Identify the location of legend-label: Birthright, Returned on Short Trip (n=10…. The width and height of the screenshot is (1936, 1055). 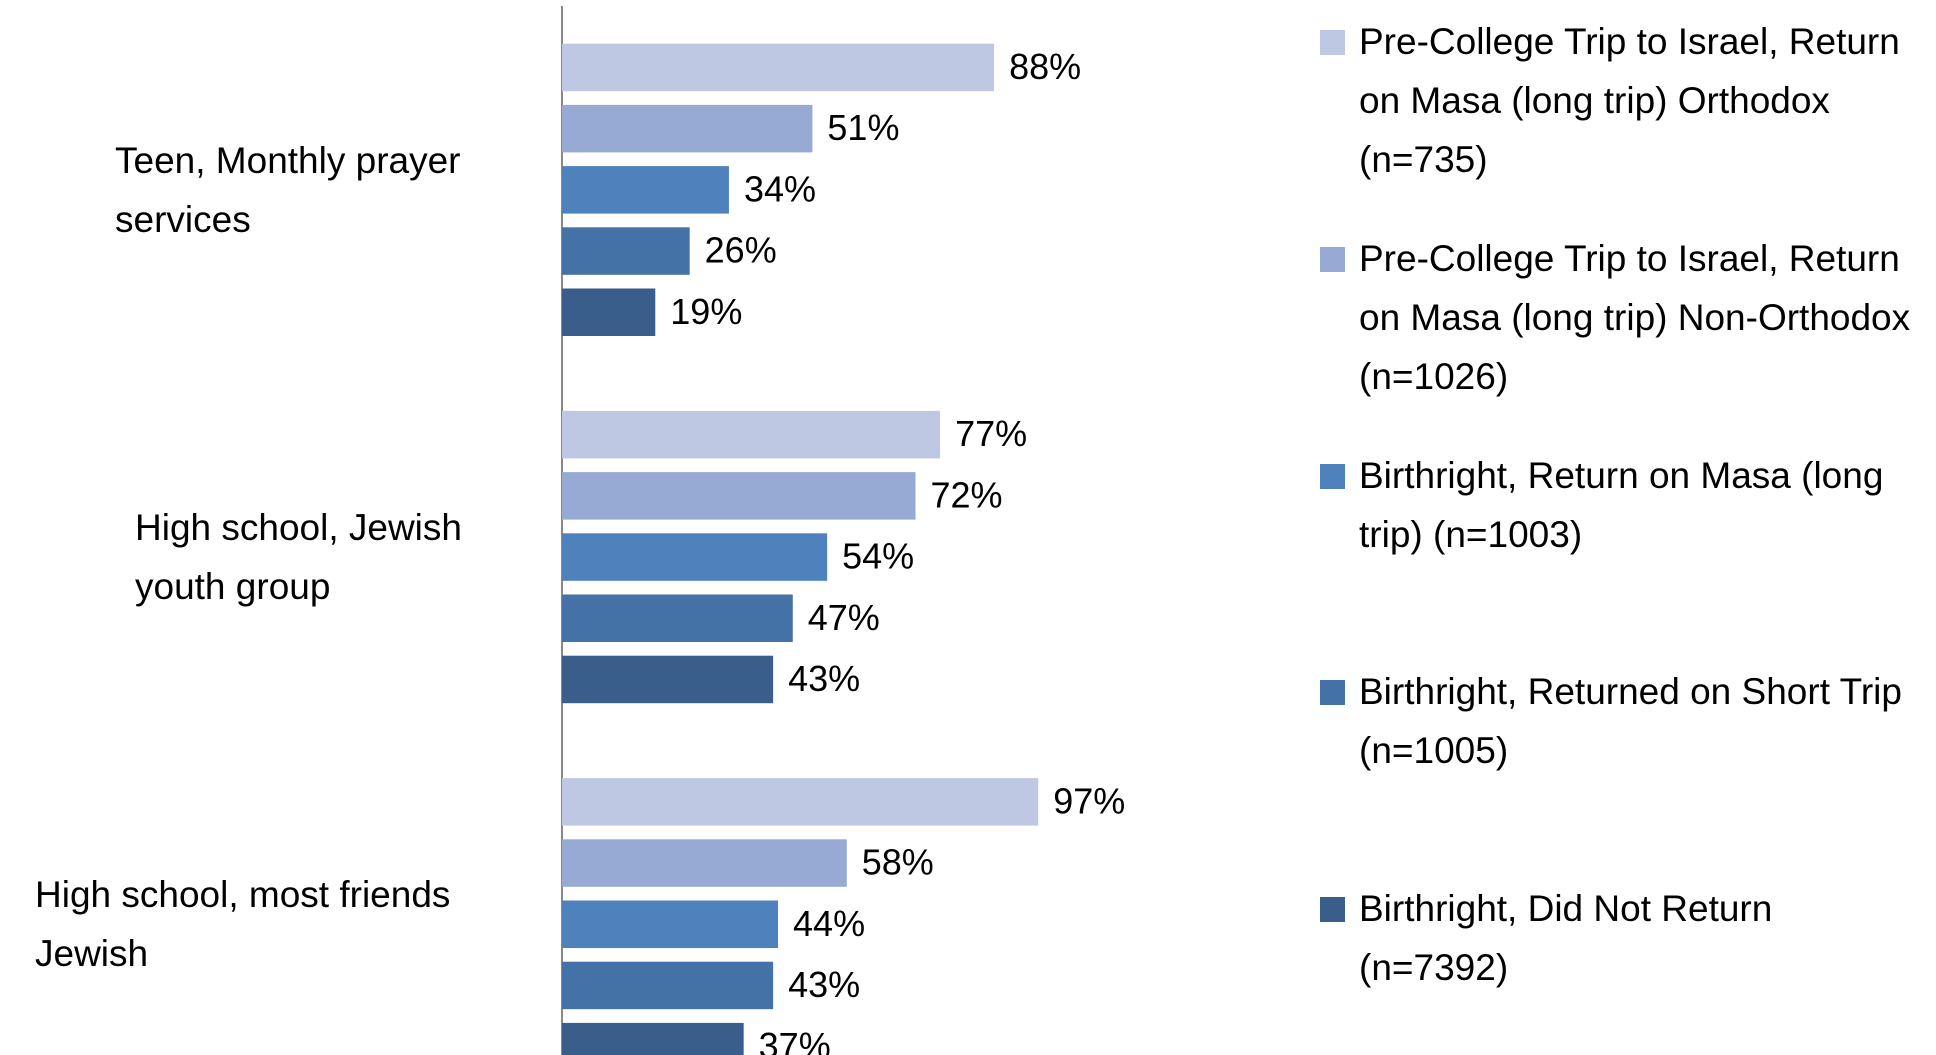
(1630, 721).